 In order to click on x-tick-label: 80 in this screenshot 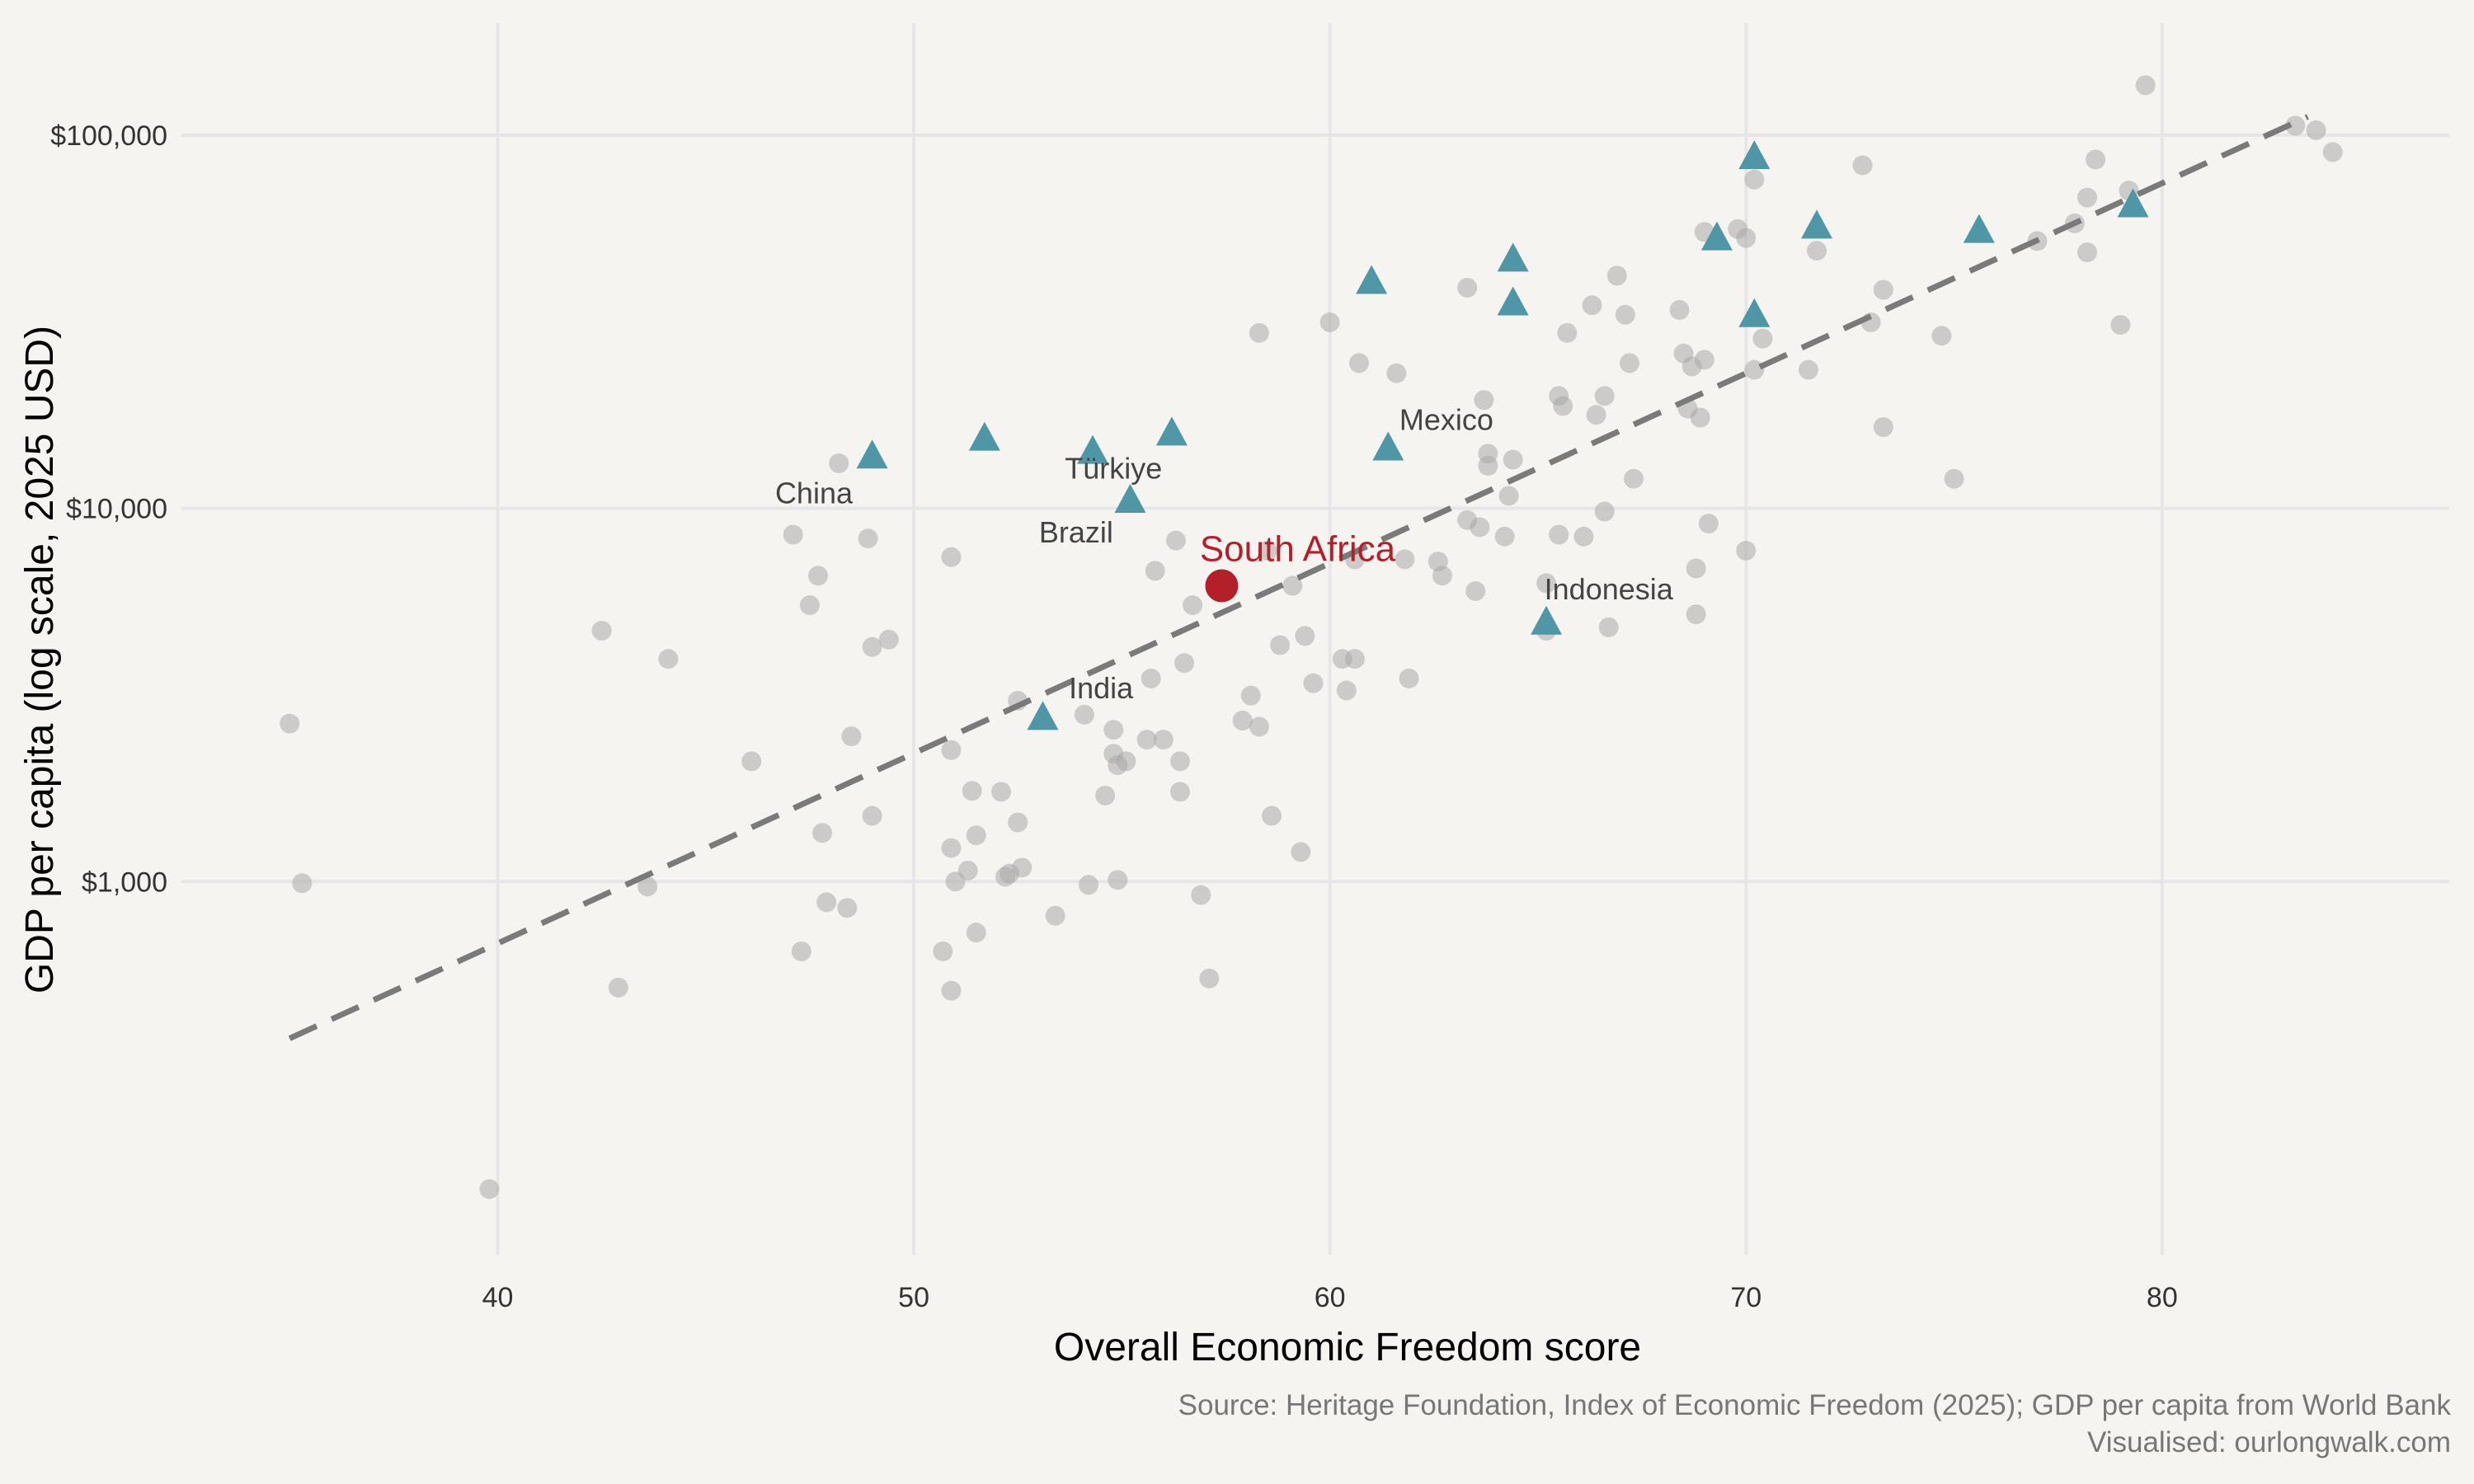, I will do `click(2162, 1297)`.